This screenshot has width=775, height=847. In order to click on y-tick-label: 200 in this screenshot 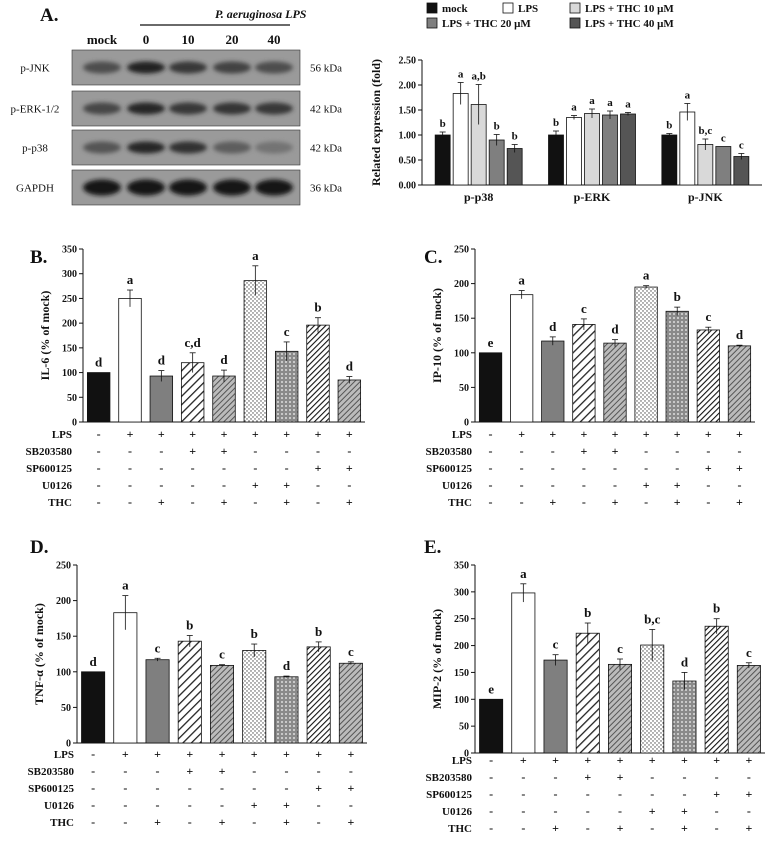, I will do `click(63, 601)`.